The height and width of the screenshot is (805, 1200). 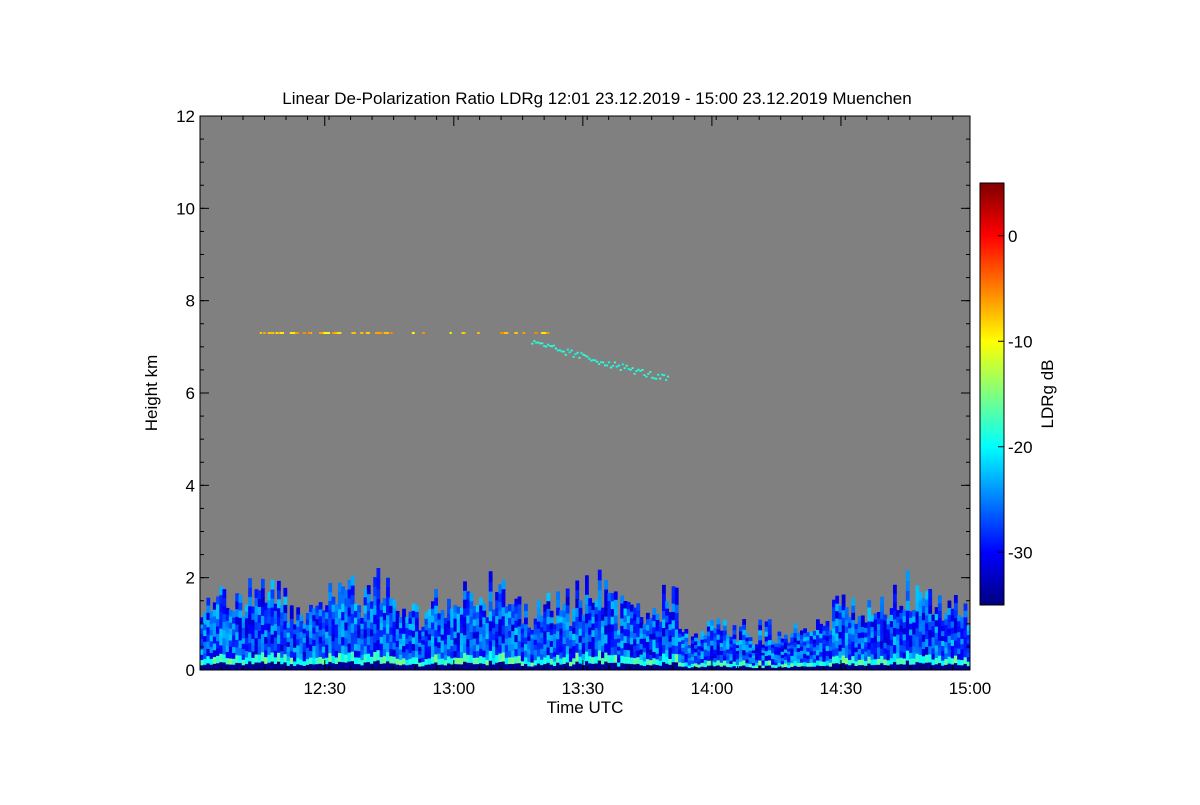 What do you see at coordinates (585, 707) in the screenshot?
I see `x-axis-label: Time UTC` at bounding box center [585, 707].